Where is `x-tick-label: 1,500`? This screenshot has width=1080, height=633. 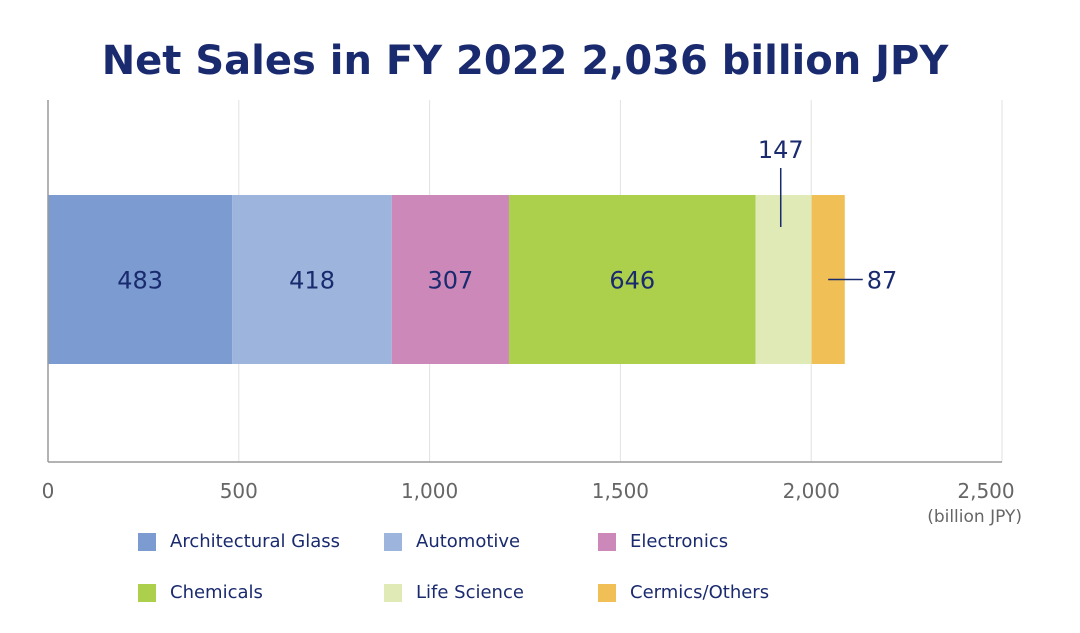 x-tick-label: 1,500 is located at coordinates (620, 491).